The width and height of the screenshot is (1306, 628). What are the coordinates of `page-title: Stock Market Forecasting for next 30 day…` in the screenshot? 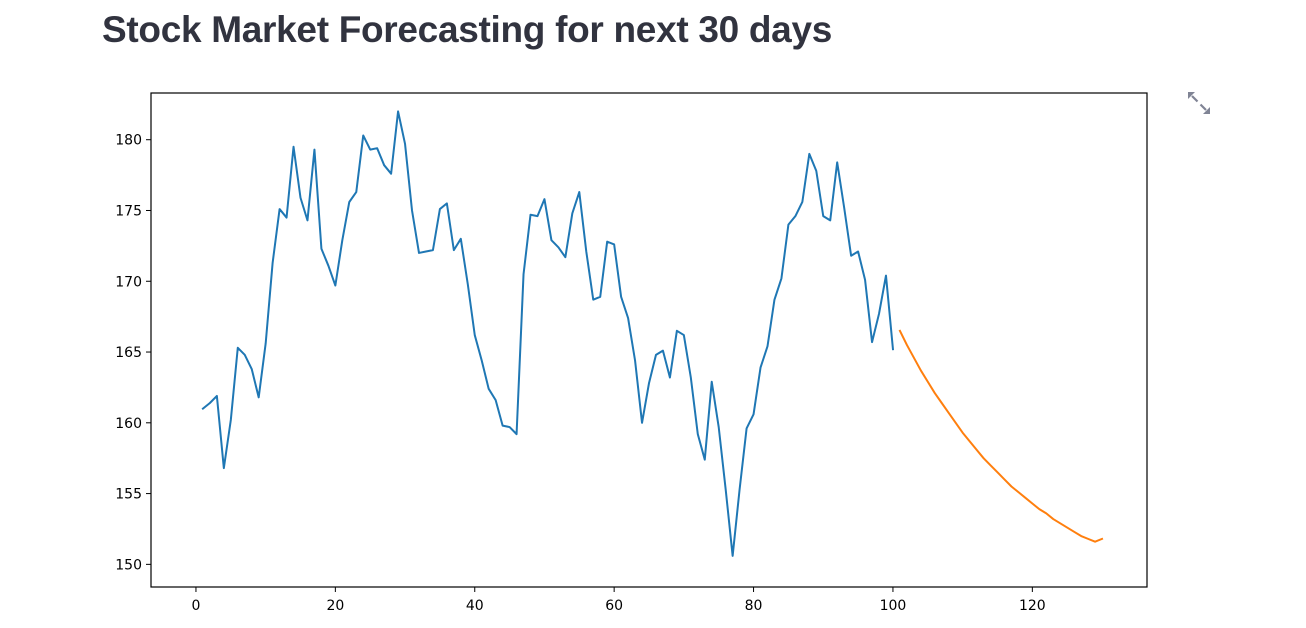 It's located at (467, 29).